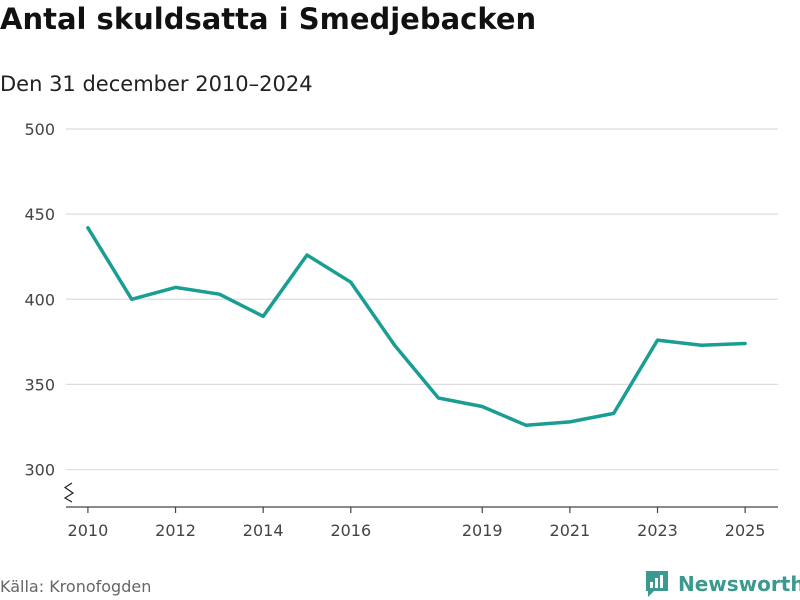 The width and height of the screenshot is (800, 600). What do you see at coordinates (39, 214) in the screenshot?
I see `y-tick-label: 450` at bounding box center [39, 214].